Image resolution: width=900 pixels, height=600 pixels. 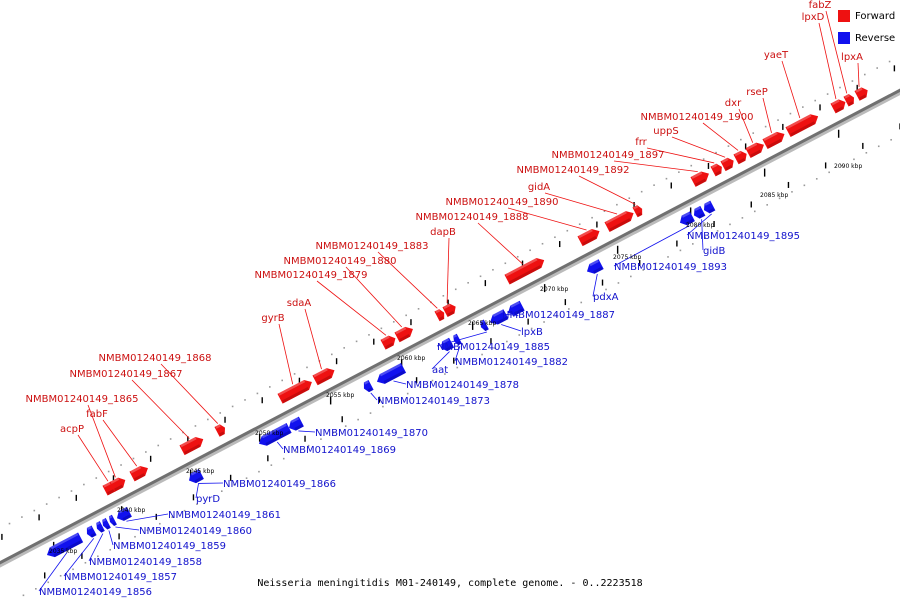 What do you see at coordinates (447, 344) in the screenshot?
I see `gene-aat-body` at bounding box center [447, 344].